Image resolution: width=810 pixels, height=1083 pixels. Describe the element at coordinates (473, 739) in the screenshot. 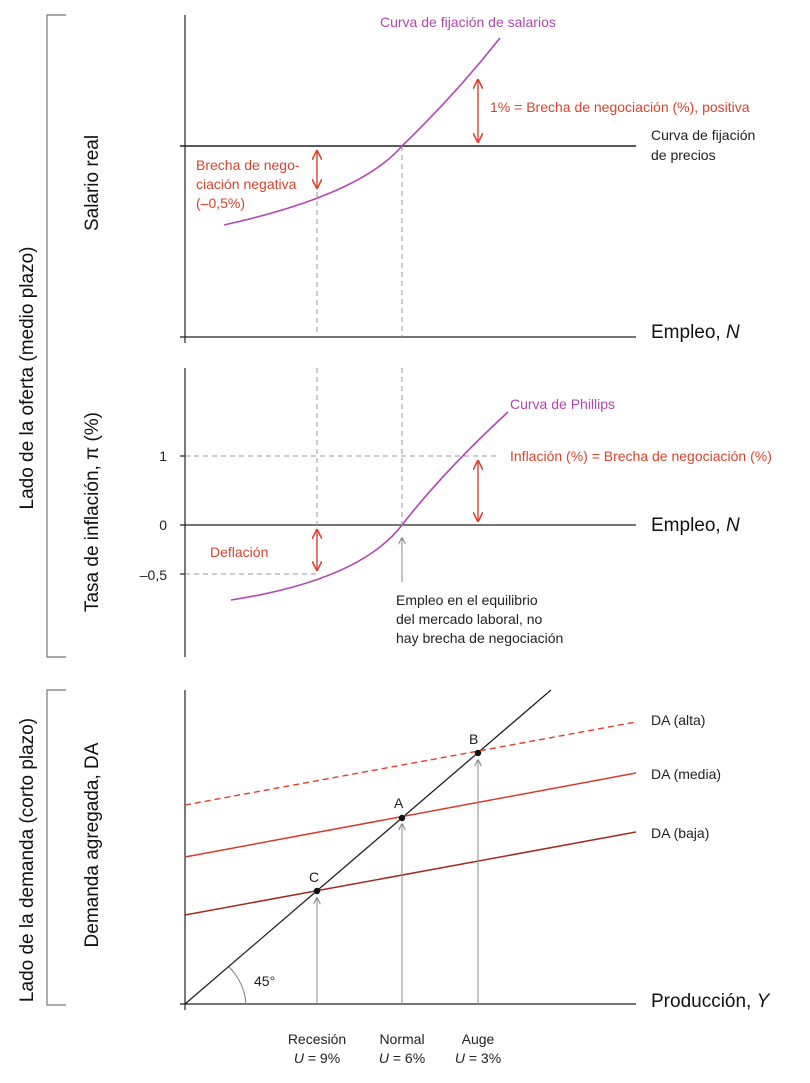

I see `point-b-label: B` at that location.